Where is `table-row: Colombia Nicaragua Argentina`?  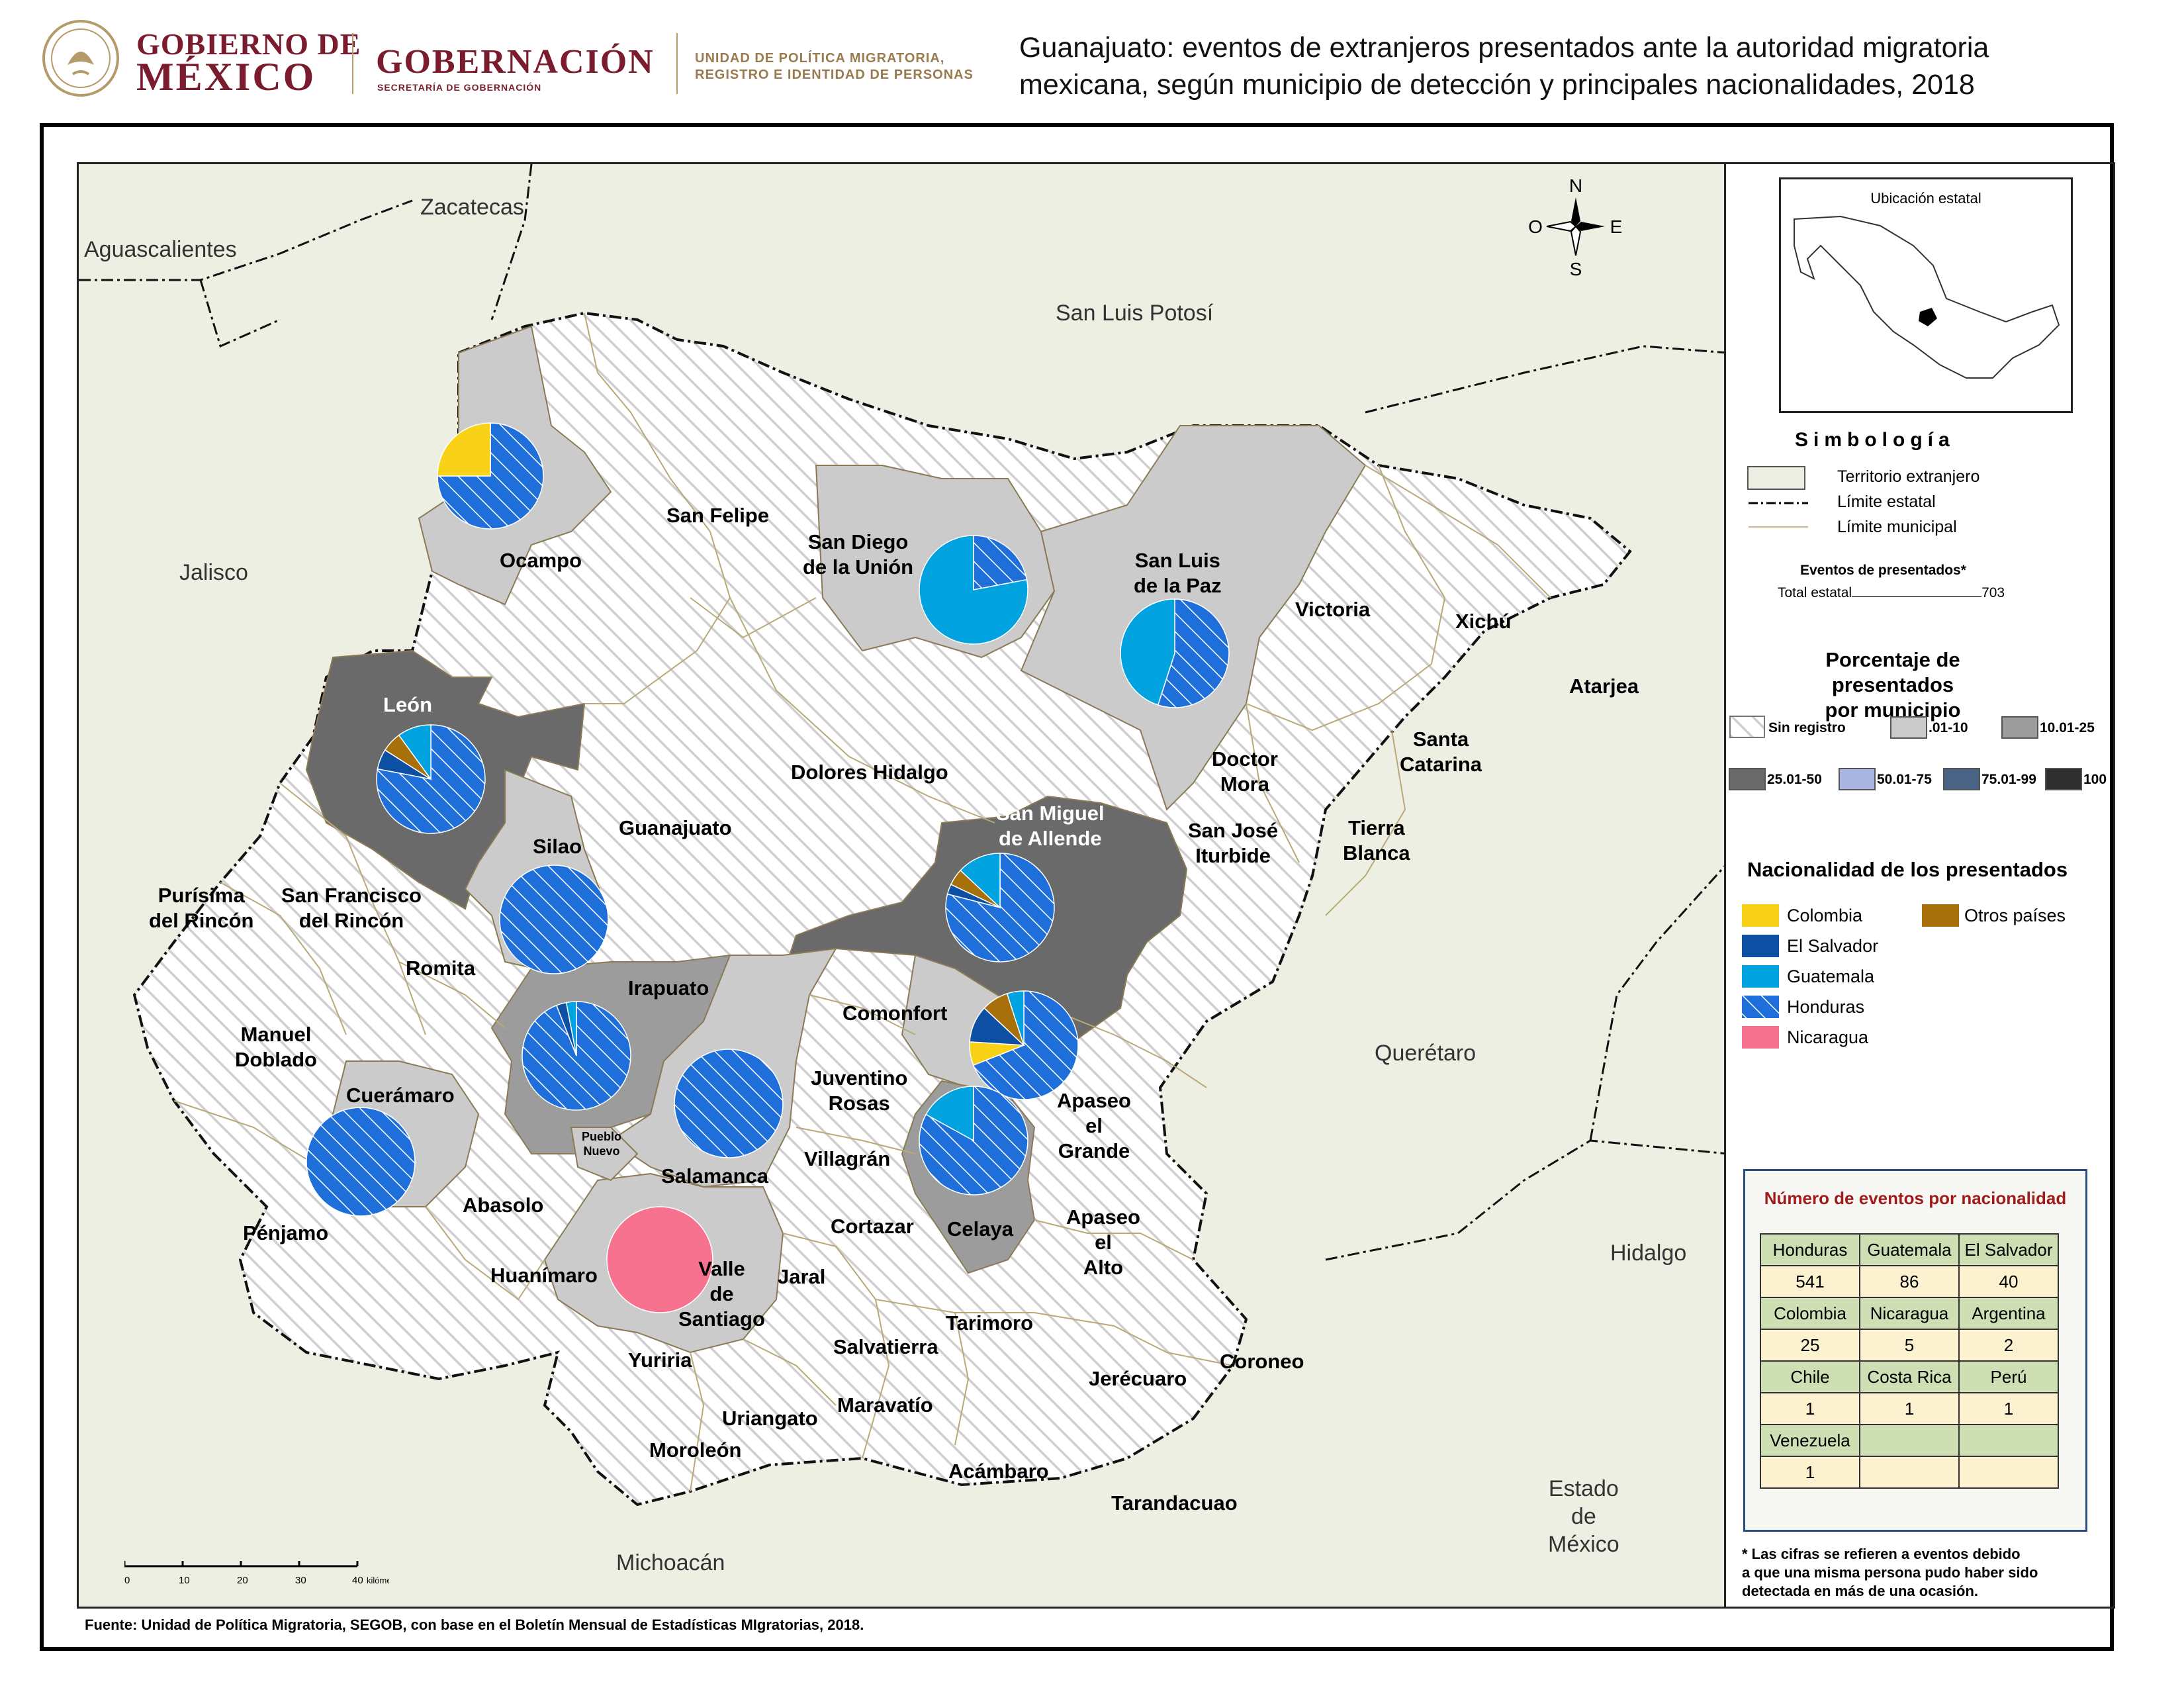
table-row: Colombia Nicaragua Argentina is located at coordinates (1909, 1313).